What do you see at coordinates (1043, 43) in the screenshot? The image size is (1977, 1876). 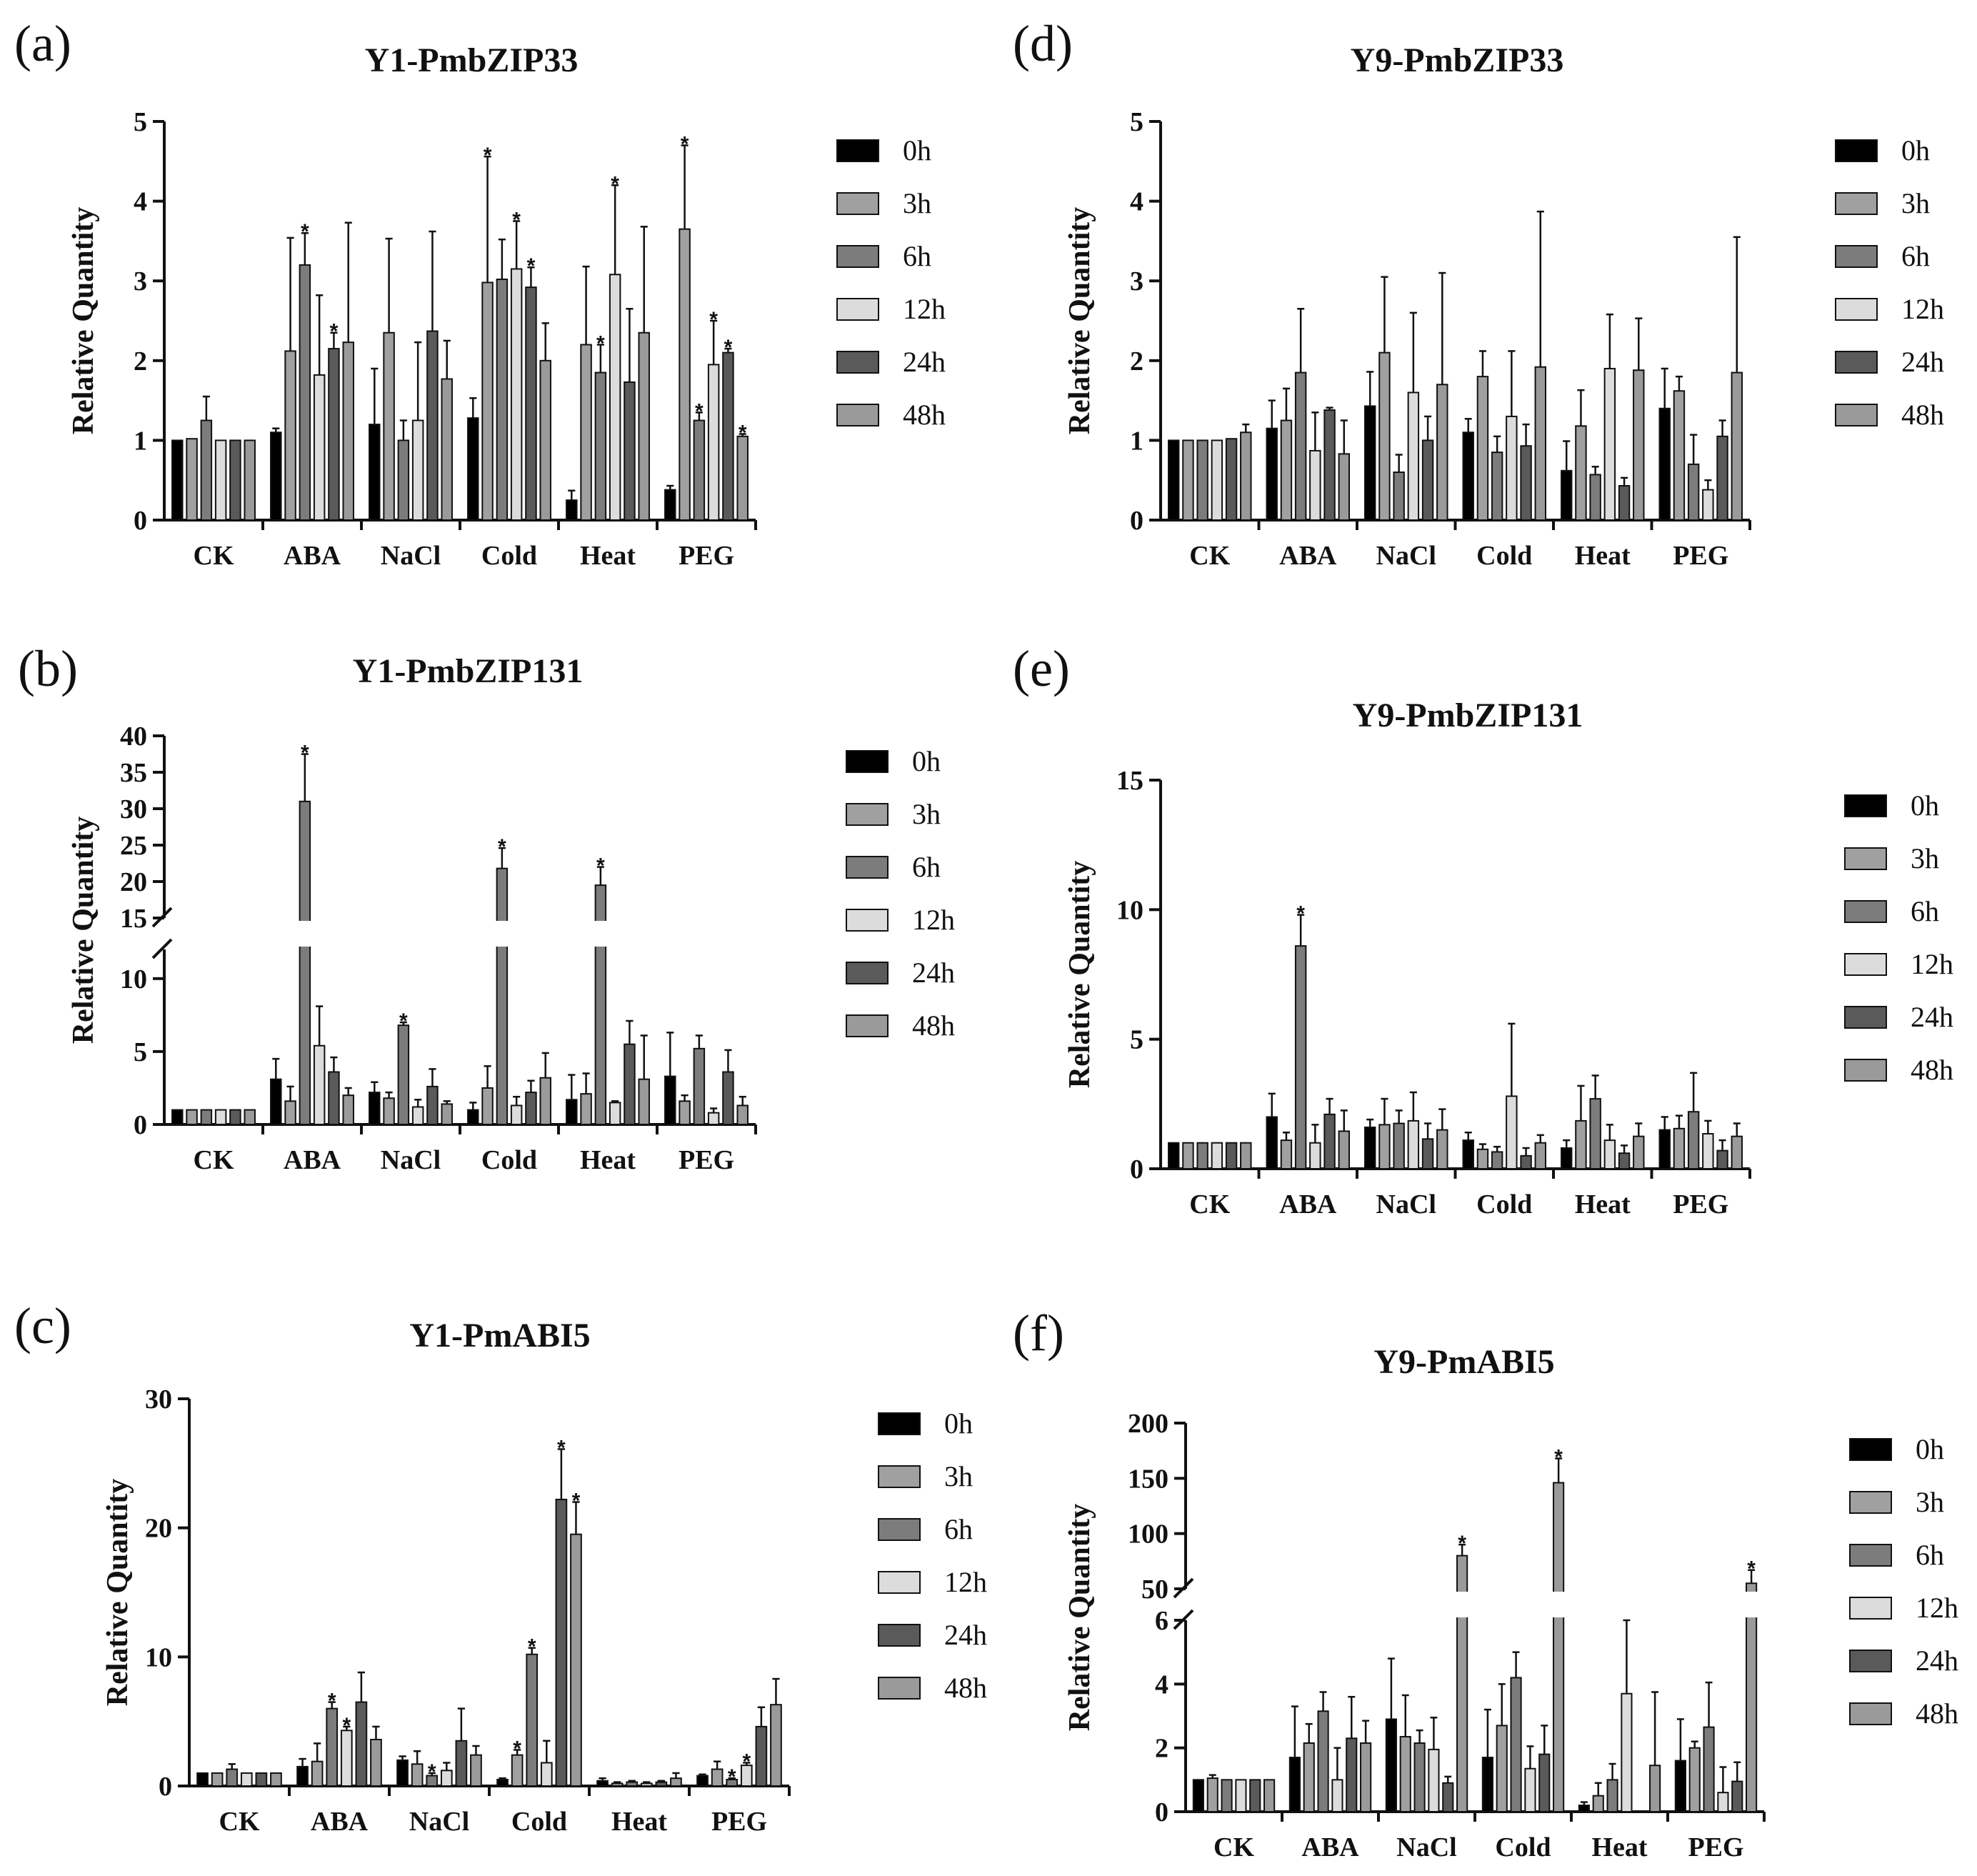 I see `panel-label: (d)` at bounding box center [1043, 43].